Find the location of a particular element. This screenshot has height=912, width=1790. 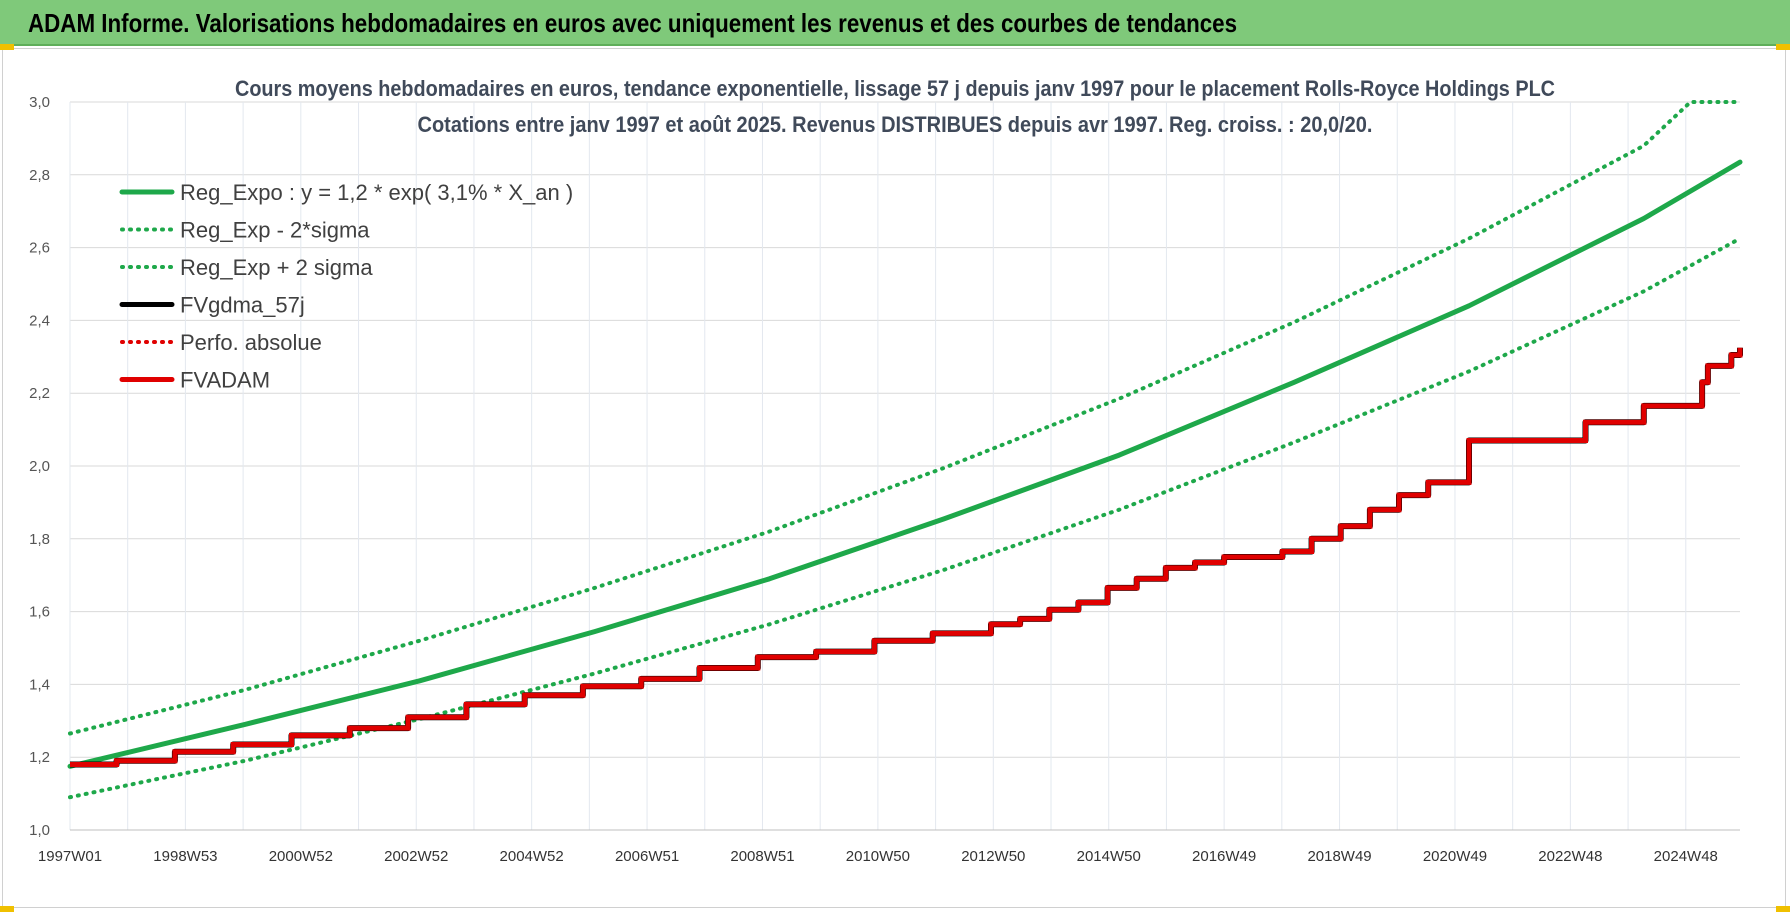

x-tick-label: 2016W49 is located at coordinates (1224, 856).